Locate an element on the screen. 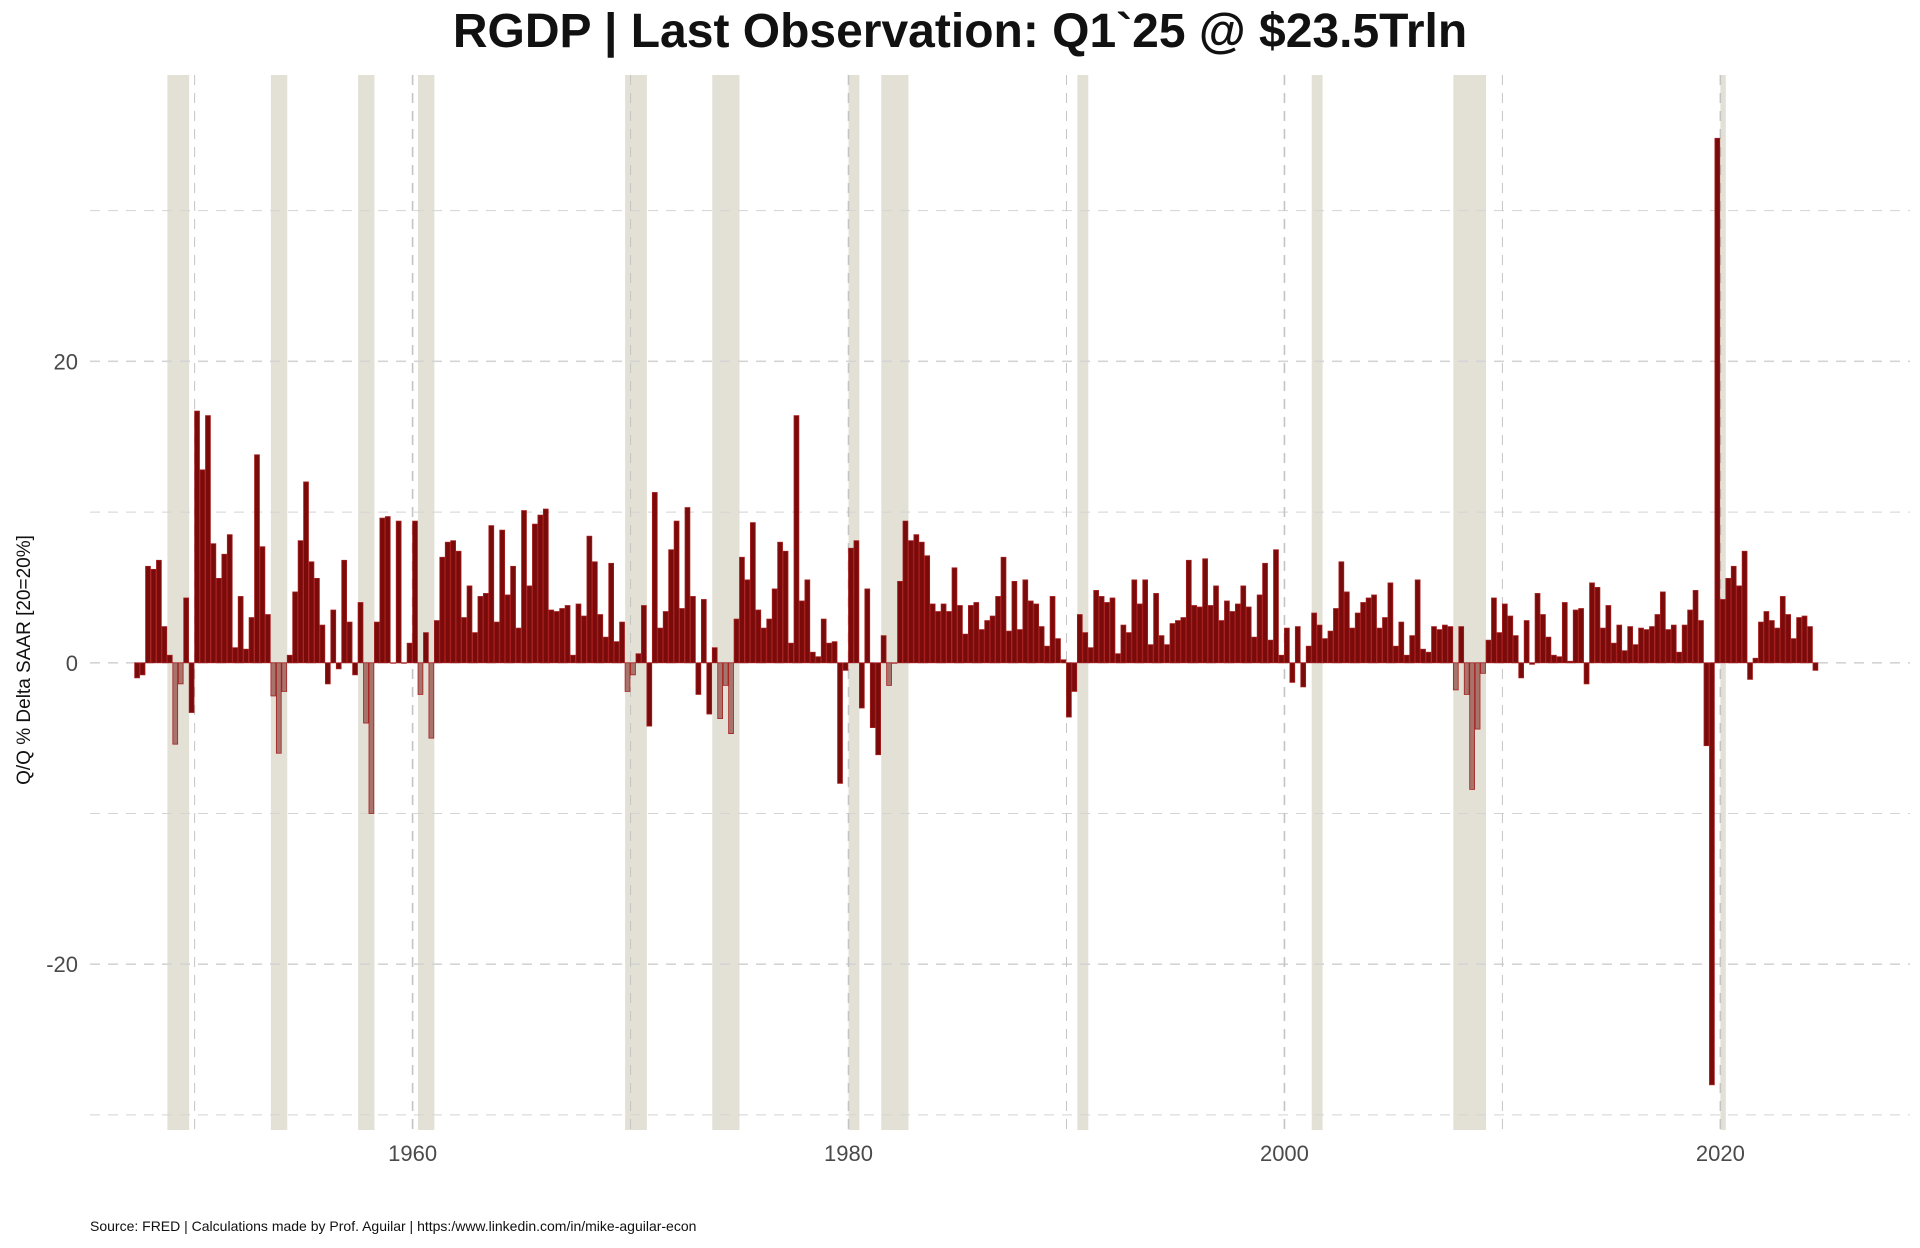  x-tick-label: 2000 is located at coordinates (1284, 1153).